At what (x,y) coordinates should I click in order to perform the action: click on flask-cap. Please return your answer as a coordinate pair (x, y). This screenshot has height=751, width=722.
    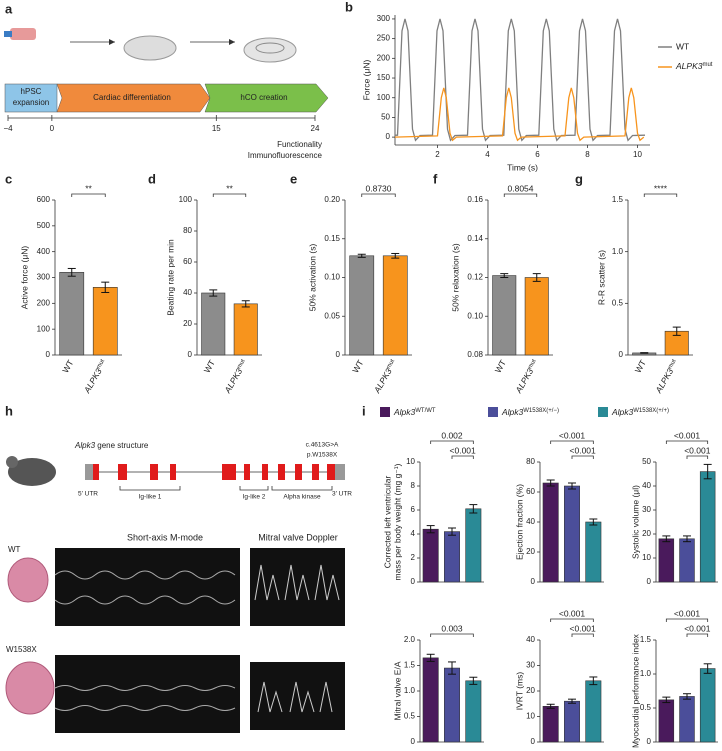
    Looking at the image, I should click on (8, 34).